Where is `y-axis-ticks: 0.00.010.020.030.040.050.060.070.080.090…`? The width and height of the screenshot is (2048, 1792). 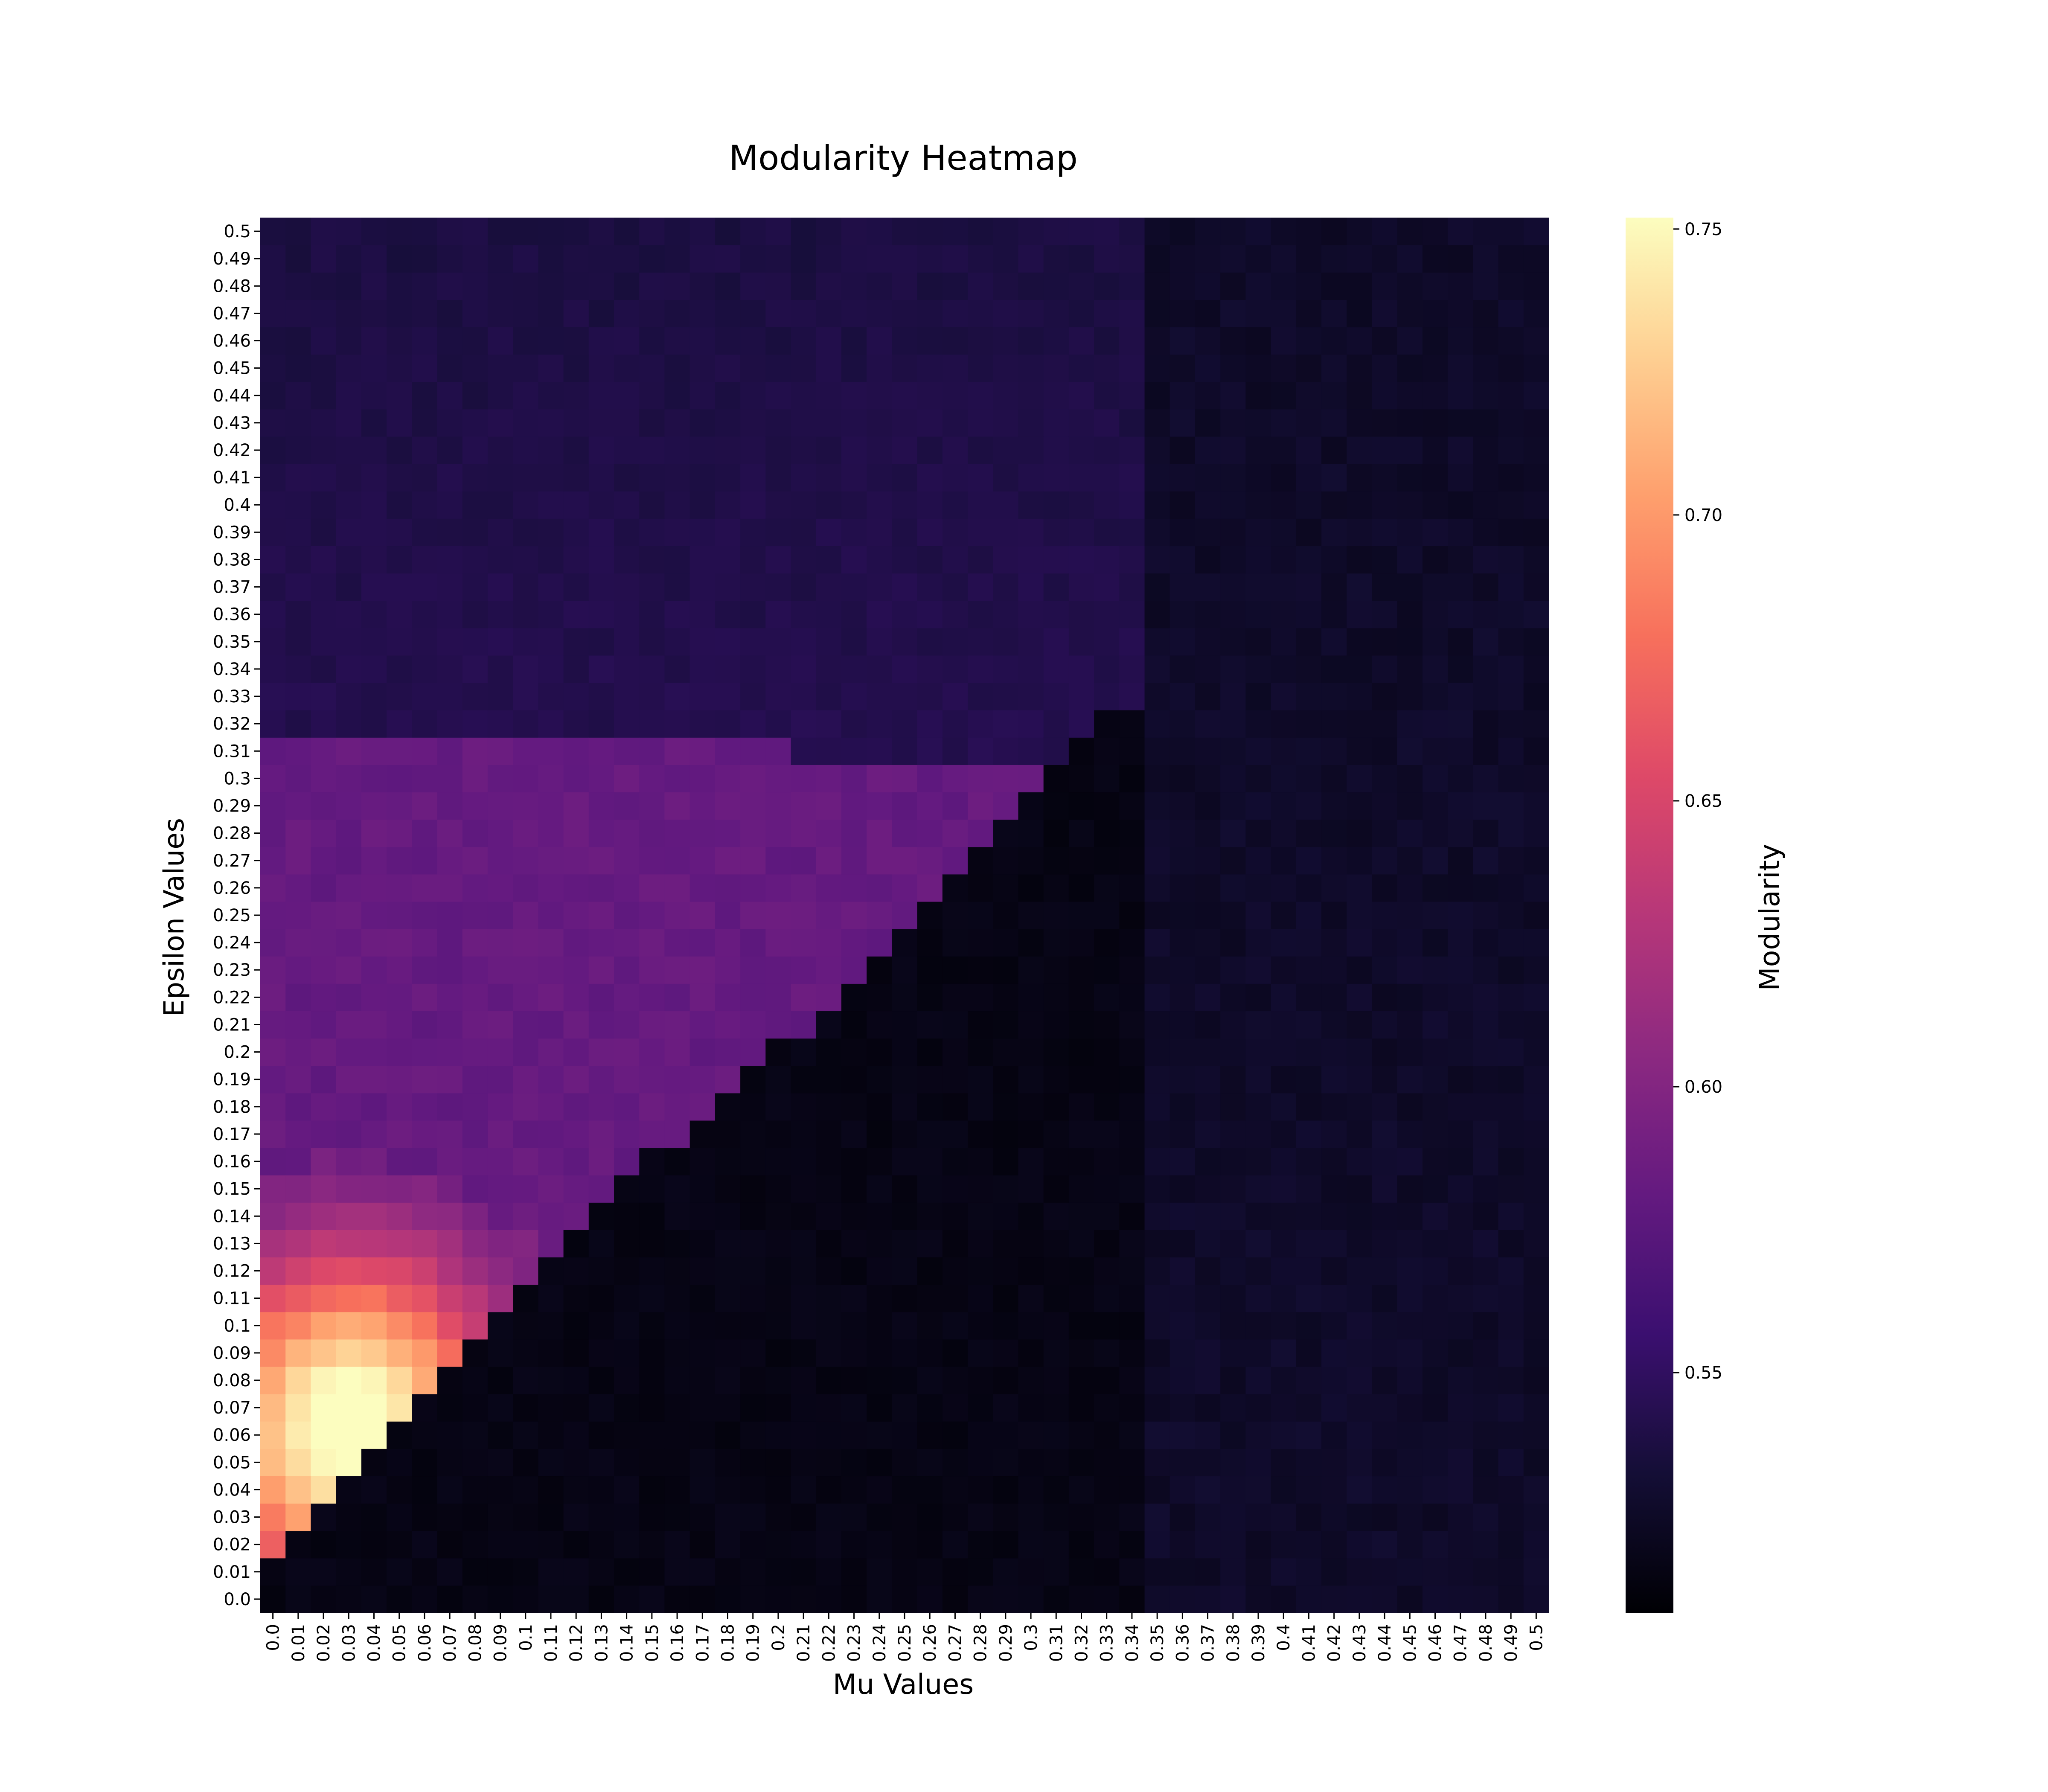
y-axis-ticks: 0.00.010.020.030.040.050.060.070.080.090… is located at coordinates (237, 916).